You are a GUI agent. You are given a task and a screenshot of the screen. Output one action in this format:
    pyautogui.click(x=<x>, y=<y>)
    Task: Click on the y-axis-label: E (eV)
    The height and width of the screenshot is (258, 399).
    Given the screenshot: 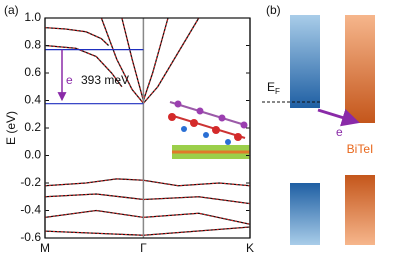 What is the action you would take?
    pyautogui.click(x=11, y=128)
    